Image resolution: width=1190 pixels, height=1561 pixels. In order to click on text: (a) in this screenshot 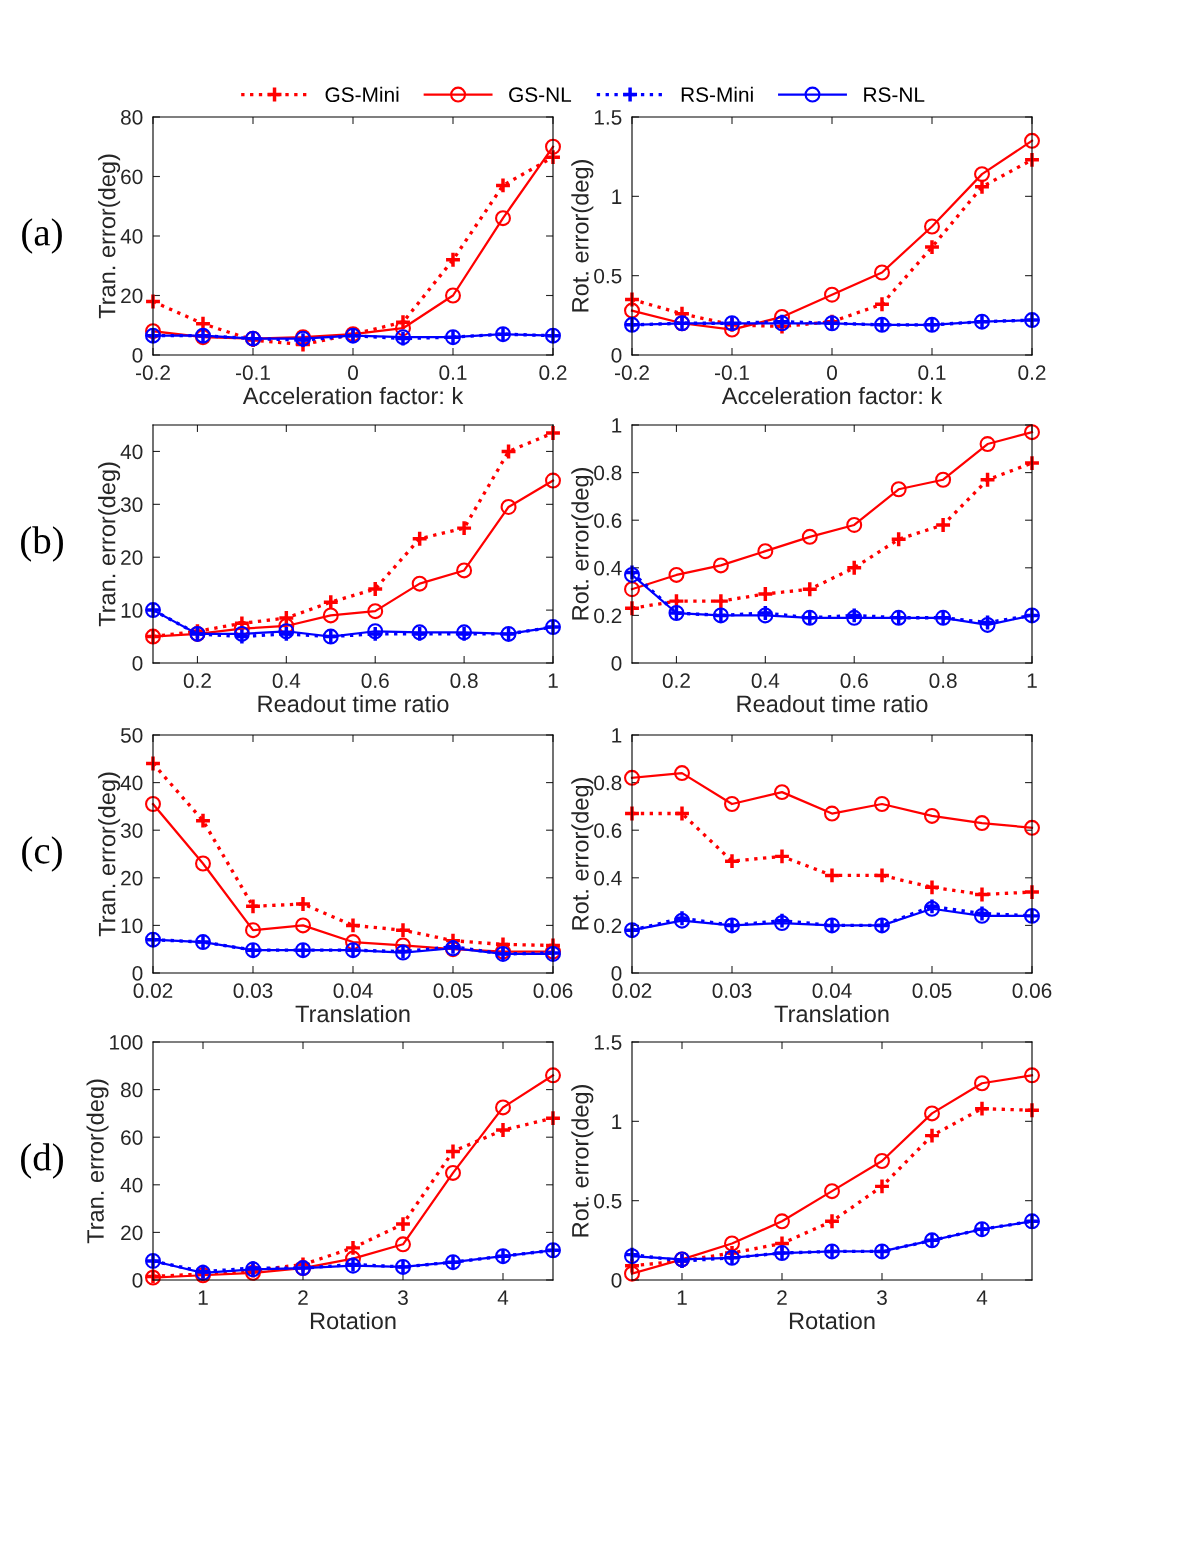, I will do `click(42, 236)`.